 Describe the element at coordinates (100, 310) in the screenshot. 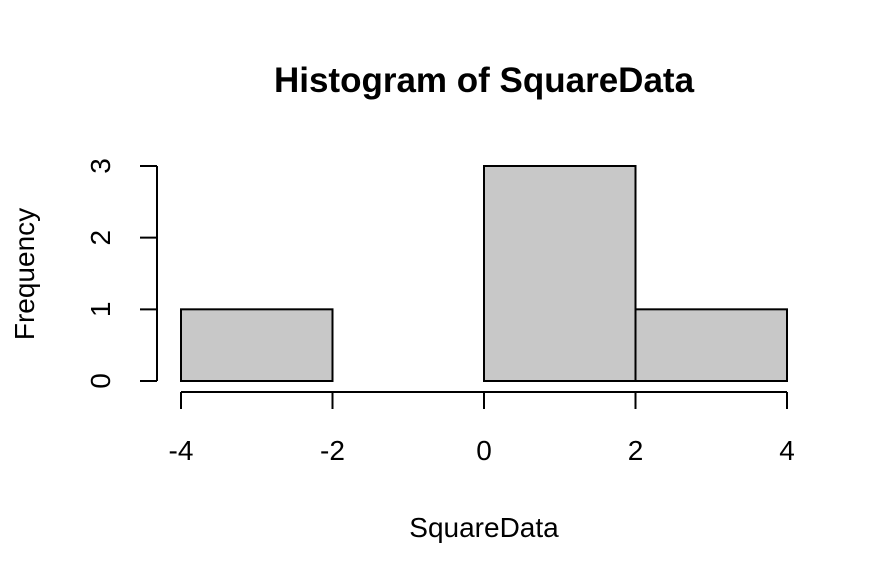

I see `y-tick-label-1: 1` at that location.